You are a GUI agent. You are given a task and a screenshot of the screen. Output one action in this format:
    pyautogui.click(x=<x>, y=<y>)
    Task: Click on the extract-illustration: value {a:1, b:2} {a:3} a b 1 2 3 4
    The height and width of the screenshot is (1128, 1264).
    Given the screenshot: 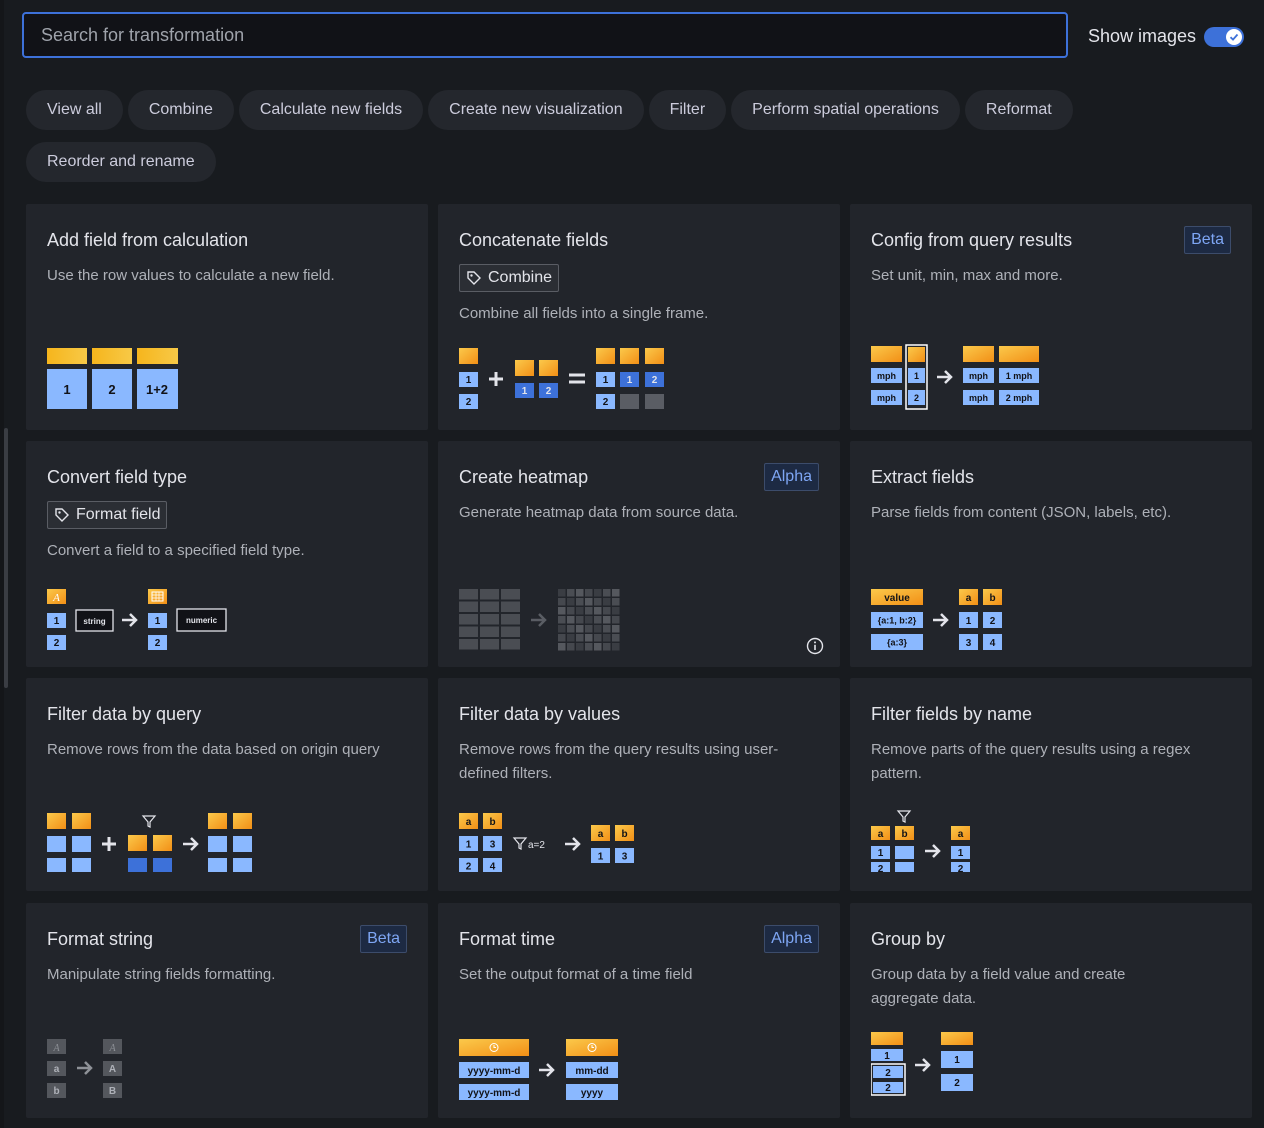 What is the action you would take?
    pyautogui.click(x=936, y=619)
    